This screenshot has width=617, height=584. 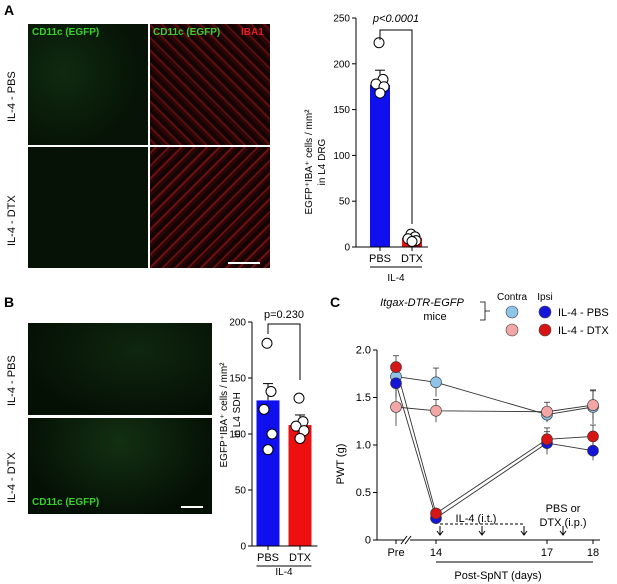 What do you see at coordinates (363, 493) in the screenshot?
I see `chart-c-ytick-label-1: 0.5` at bounding box center [363, 493].